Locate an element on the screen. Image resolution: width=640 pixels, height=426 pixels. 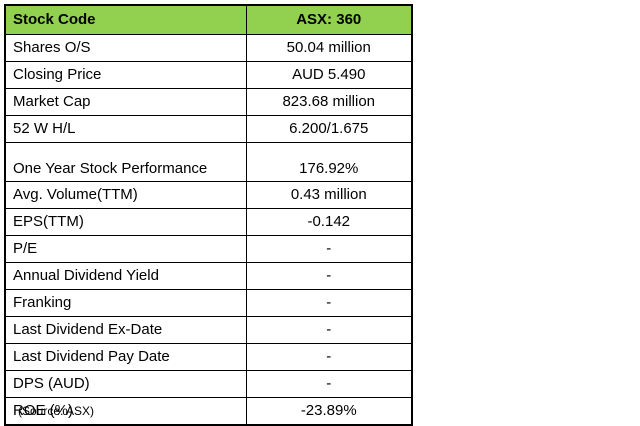
table-row-avg-volume: Avg. Volume(TTM) 0.43 million is located at coordinates (208, 195).